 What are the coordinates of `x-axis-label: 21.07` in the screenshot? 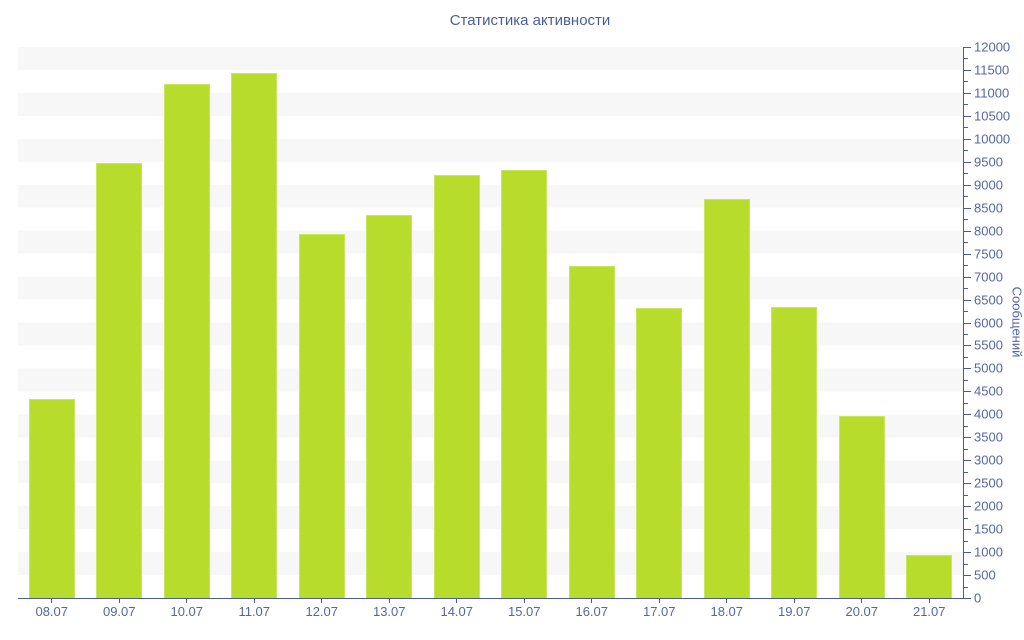 It's located at (929, 611).